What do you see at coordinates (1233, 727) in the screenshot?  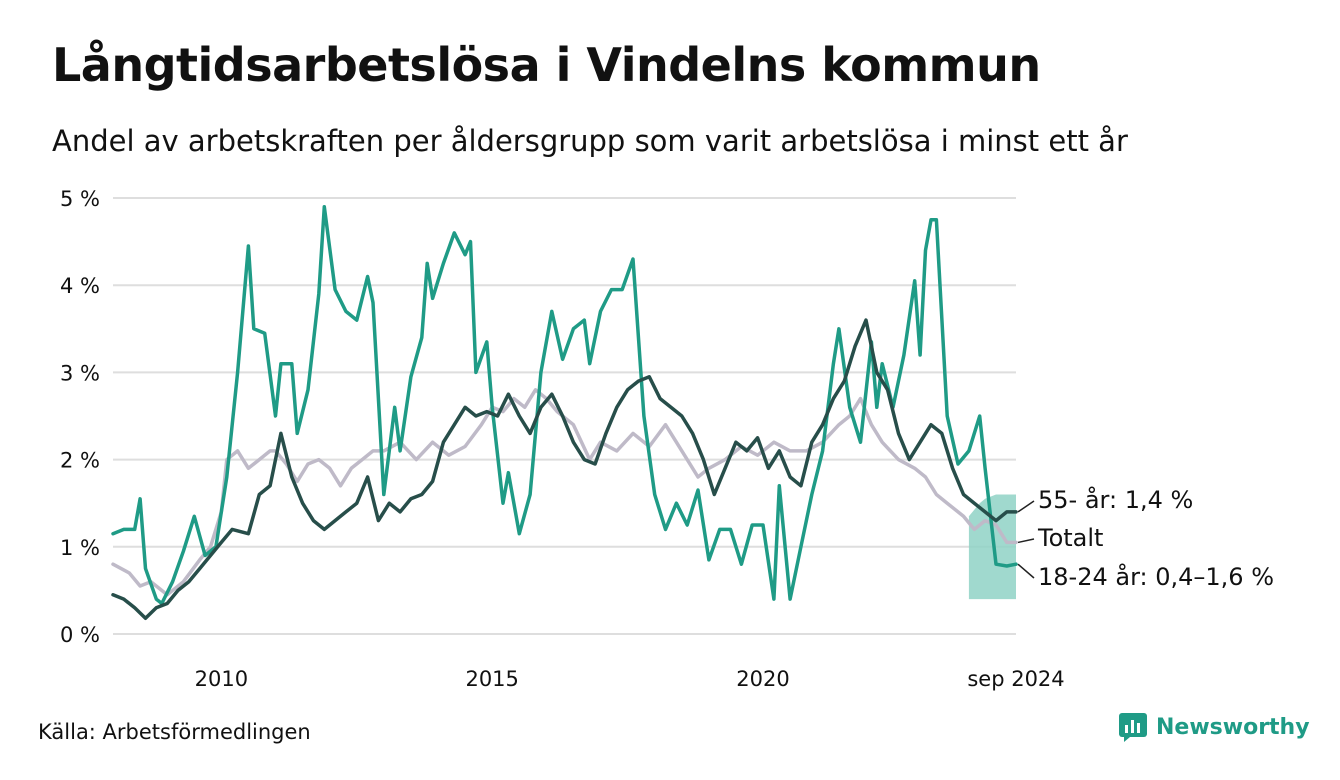 I see `brand-name: Newsworthy` at bounding box center [1233, 727].